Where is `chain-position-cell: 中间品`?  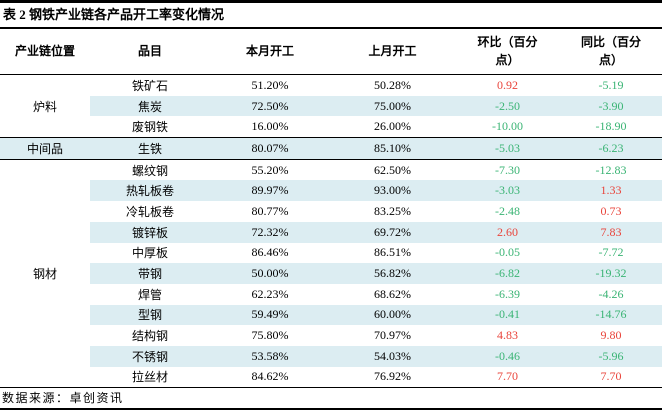
chain-position-cell: 中间品 is located at coordinates (45, 148).